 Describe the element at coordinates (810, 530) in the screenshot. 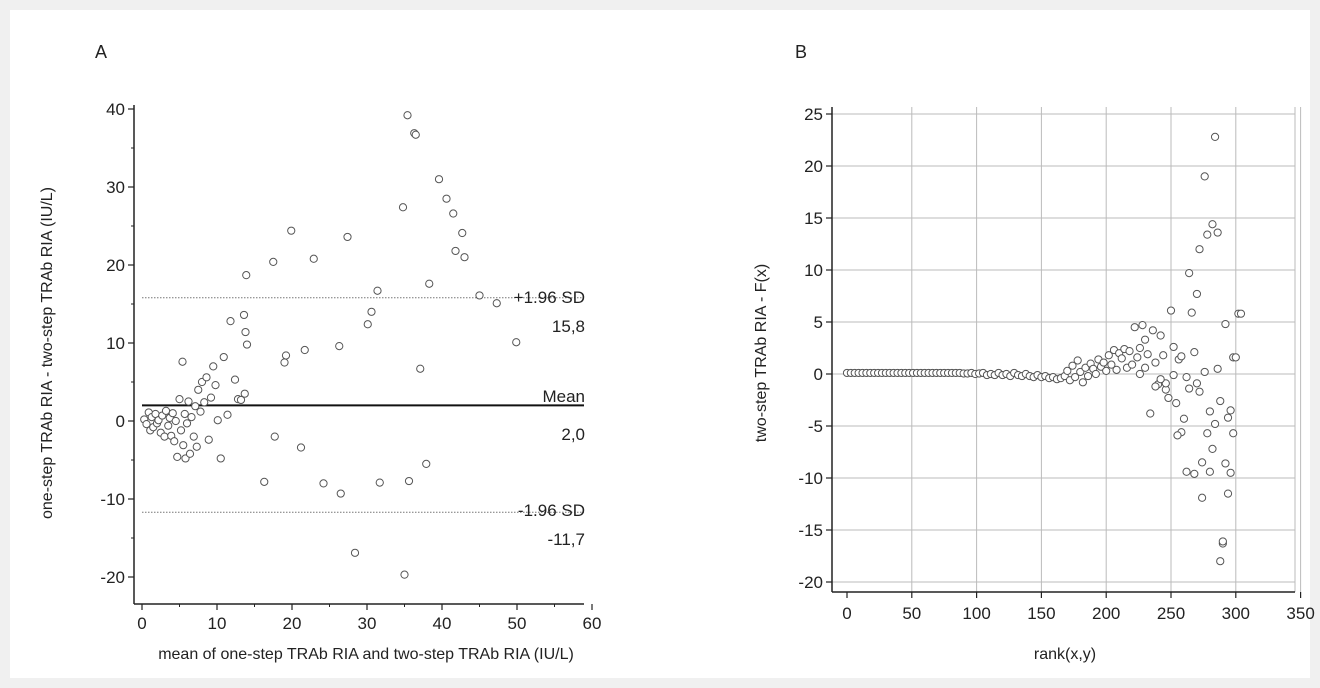

I see `y-tick-label-b: -15` at that location.